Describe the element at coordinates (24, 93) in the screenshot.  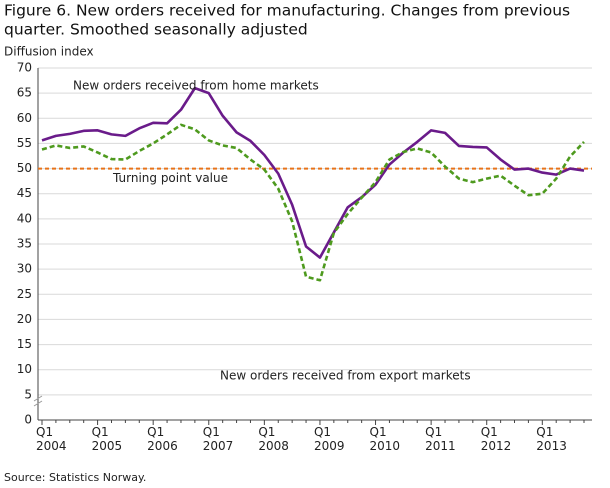
I see `y-tick-label: 65` at that location.